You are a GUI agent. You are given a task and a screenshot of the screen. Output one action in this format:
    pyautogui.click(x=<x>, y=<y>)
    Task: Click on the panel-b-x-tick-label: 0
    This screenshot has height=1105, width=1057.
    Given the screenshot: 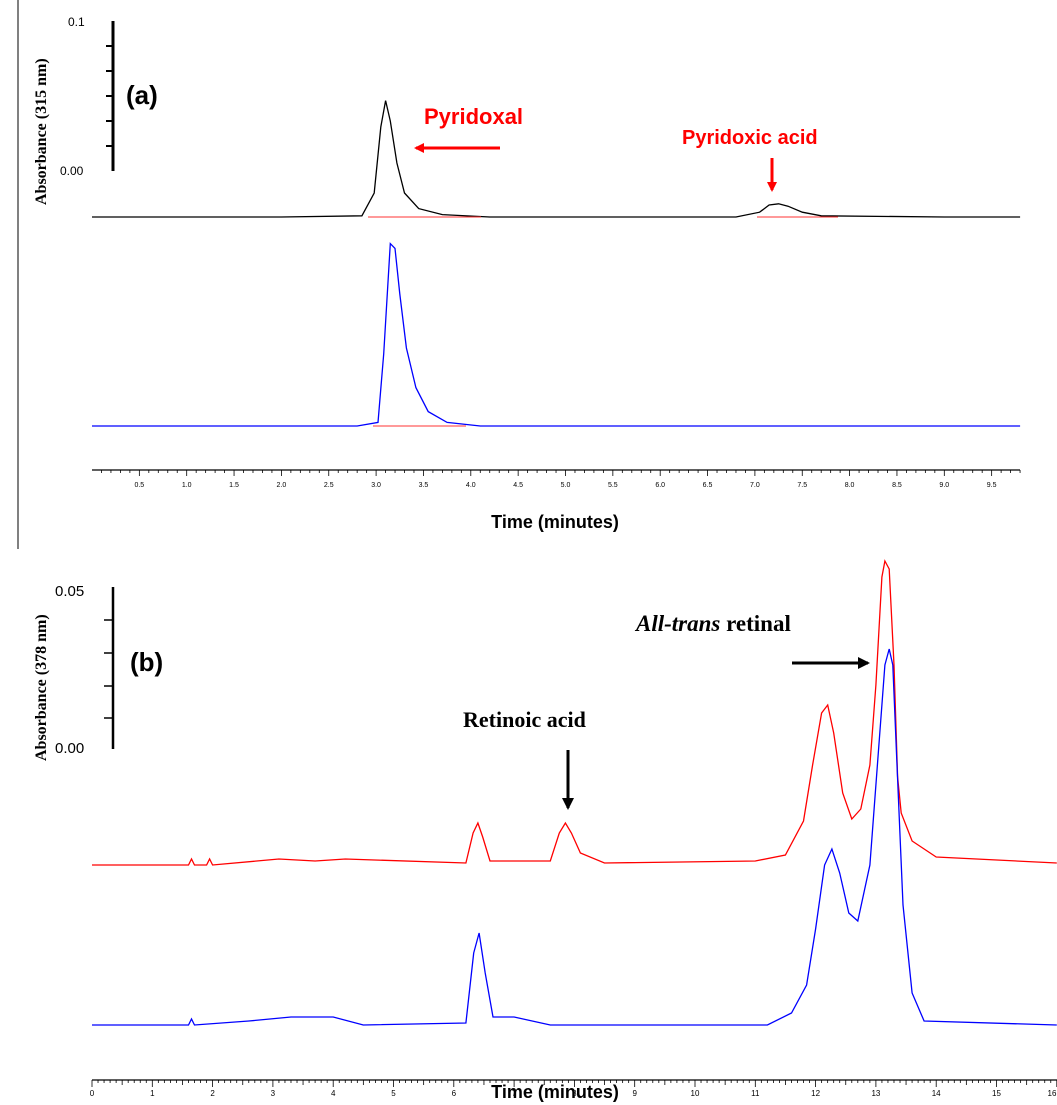 What is the action you would take?
    pyautogui.click(x=92, y=1093)
    